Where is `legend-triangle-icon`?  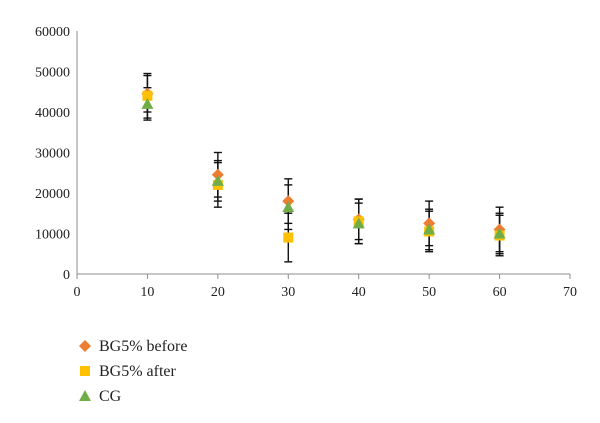 legend-triangle-icon is located at coordinates (85, 395).